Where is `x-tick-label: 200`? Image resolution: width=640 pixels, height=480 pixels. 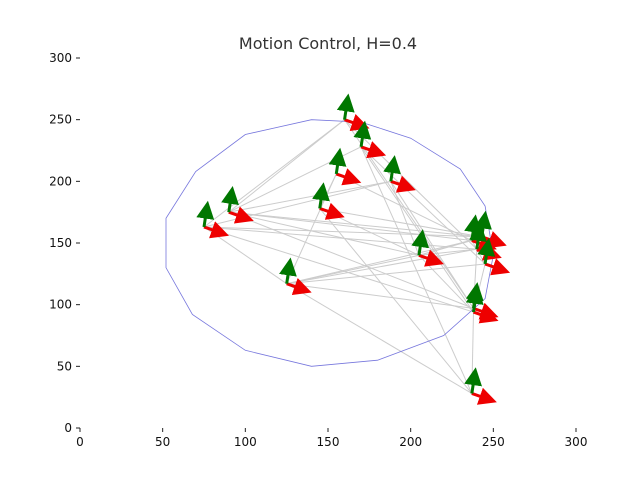
x-tick-label: 200 is located at coordinates (410, 442).